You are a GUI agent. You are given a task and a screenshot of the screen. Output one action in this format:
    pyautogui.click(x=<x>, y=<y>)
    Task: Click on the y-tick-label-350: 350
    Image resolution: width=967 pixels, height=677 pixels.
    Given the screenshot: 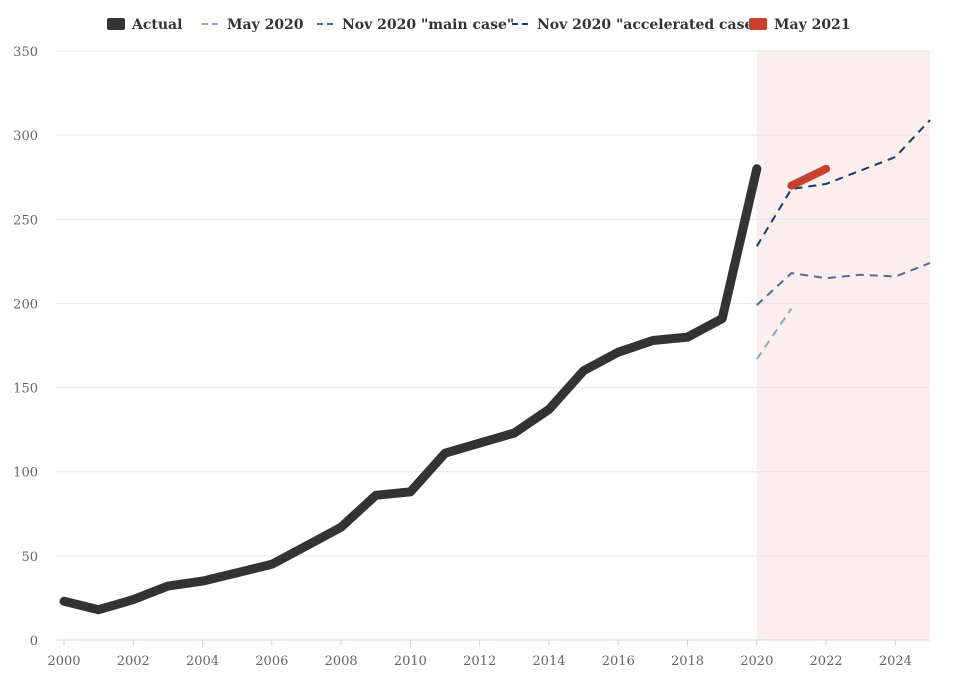 What is the action you would take?
    pyautogui.click(x=25, y=52)
    